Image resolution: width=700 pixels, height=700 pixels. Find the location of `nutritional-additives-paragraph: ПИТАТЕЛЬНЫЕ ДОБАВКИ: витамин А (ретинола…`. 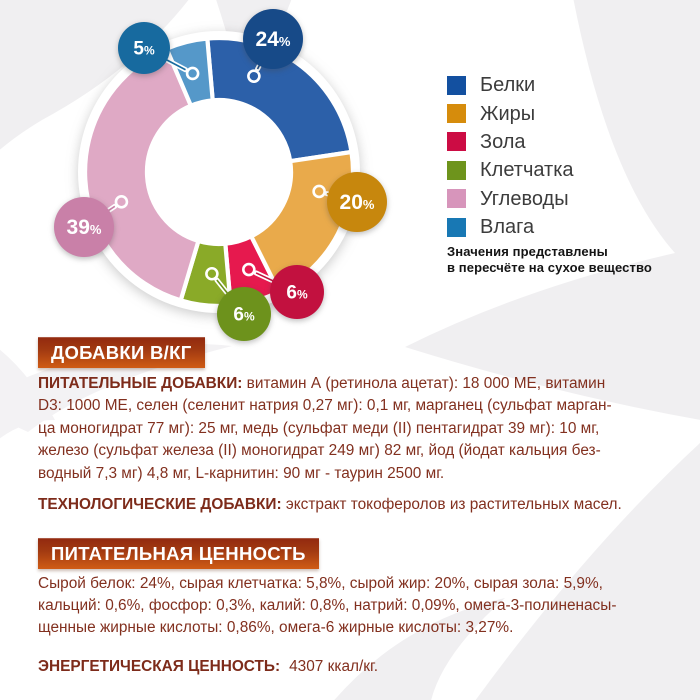

nutritional-additives-paragraph: ПИТАТЕЛЬНЫЕ ДОБАВКИ: витамин А (ретинола… is located at coordinates (325, 429).